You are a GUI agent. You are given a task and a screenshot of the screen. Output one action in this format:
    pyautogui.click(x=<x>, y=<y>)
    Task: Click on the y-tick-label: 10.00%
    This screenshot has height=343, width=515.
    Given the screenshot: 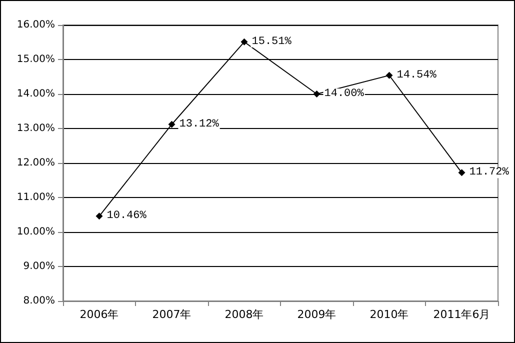 What is the action you would take?
    pyautogui.click(x=35, y=232)
    